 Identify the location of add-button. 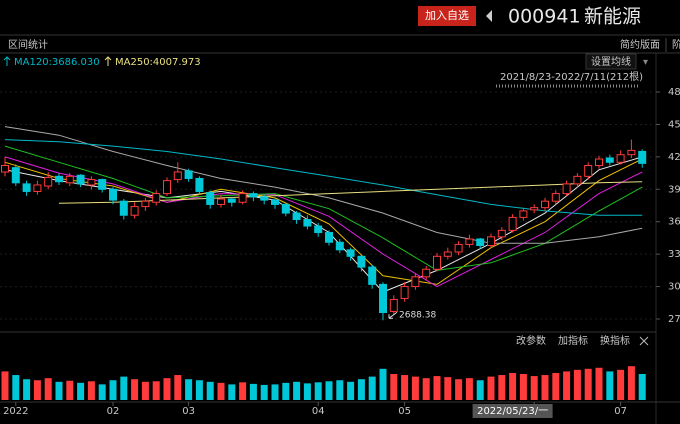
(447, 16).